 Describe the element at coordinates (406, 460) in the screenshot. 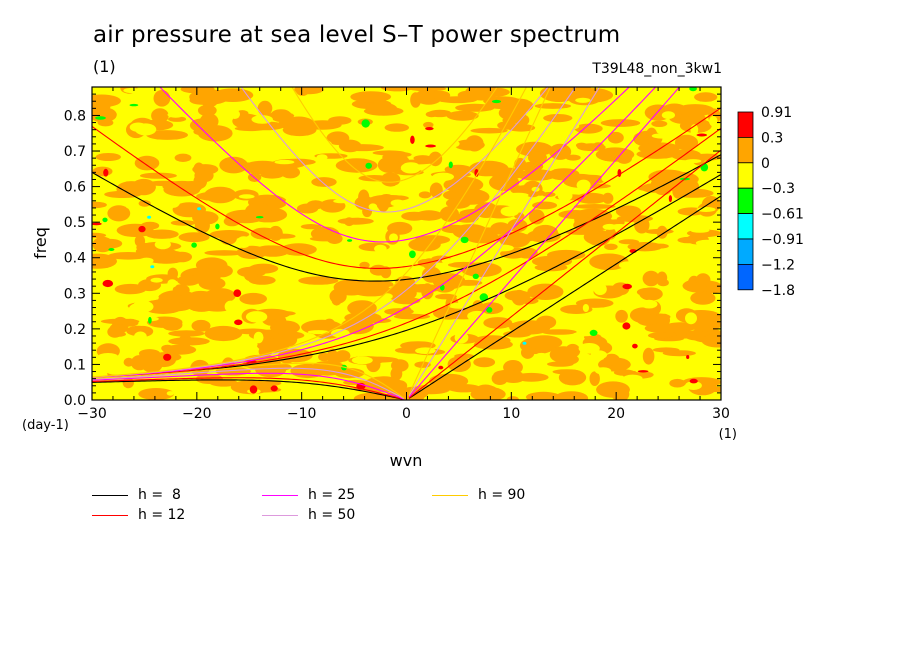

I see `x-axis-label: wvn` at that location.